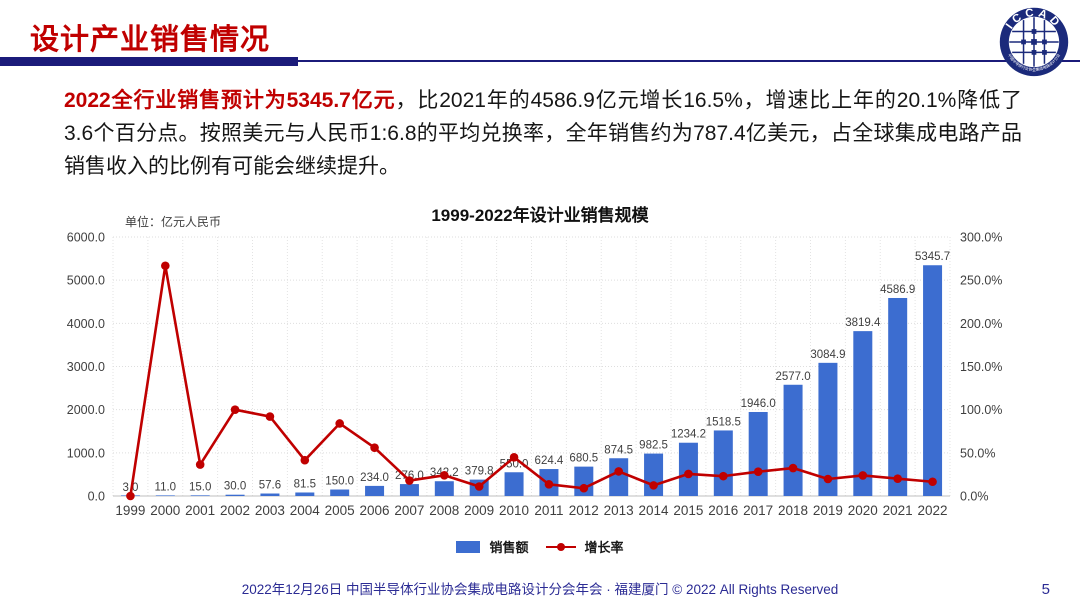 The image size is (1080, 607). I want to click on bar-value-label: 81.5, so click(305, 484).